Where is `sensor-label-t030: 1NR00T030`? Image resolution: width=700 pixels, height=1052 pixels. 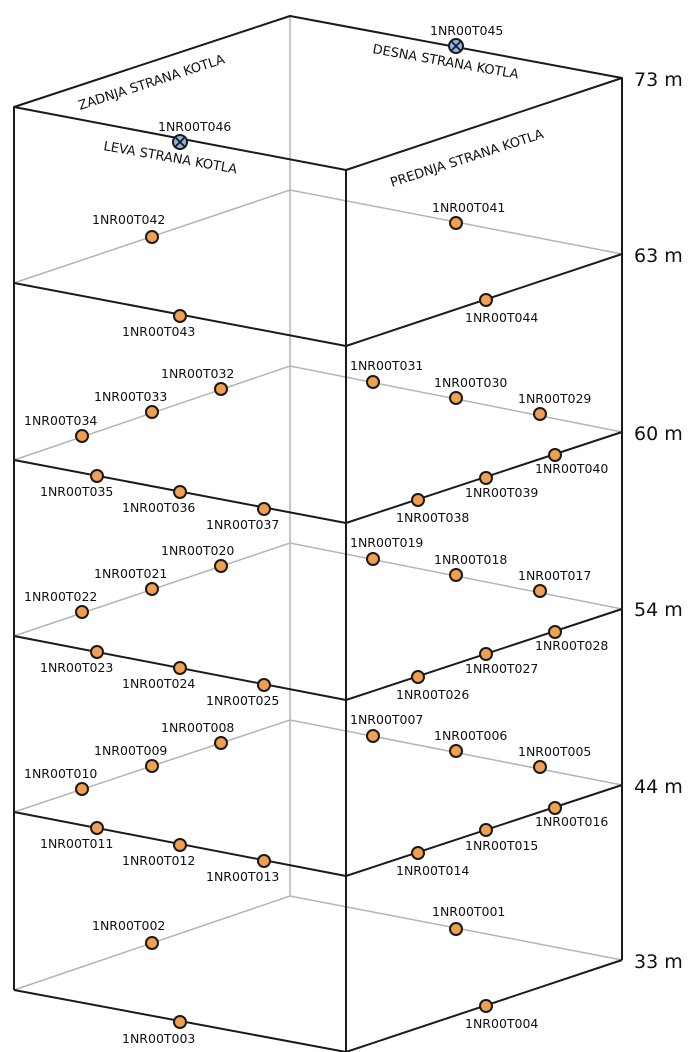
sensor-label-t030: 1NR00T030 is located at coordinates (470, 382).